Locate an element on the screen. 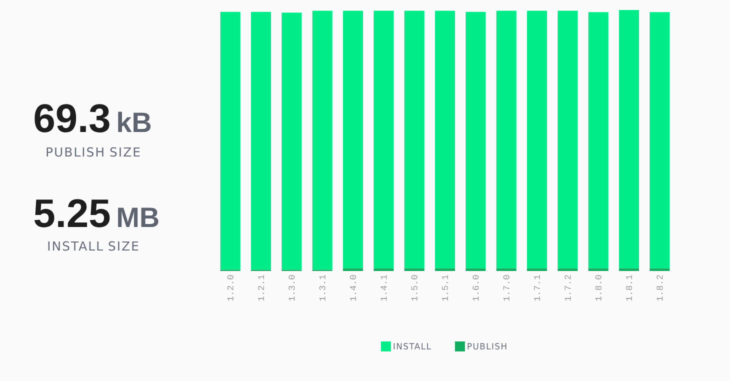 Image resolution: width=730 pixels, height=381 pixels. legend-label: INSTALL is located at coordinates (412, 346).